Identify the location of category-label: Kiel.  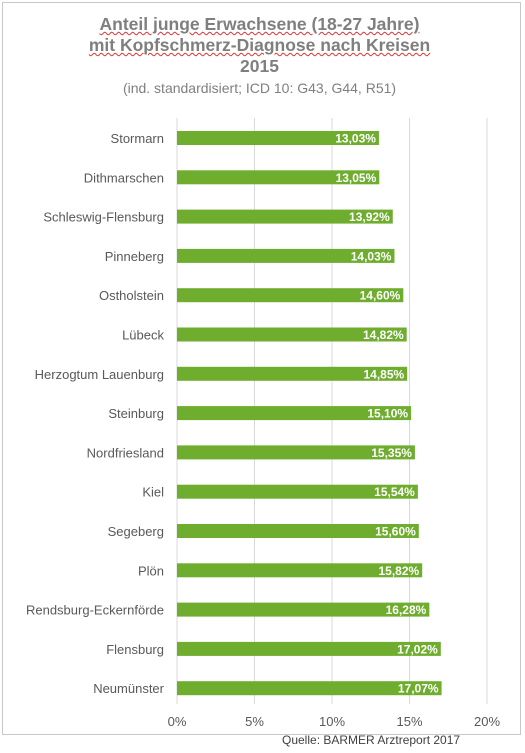
(153, 492).